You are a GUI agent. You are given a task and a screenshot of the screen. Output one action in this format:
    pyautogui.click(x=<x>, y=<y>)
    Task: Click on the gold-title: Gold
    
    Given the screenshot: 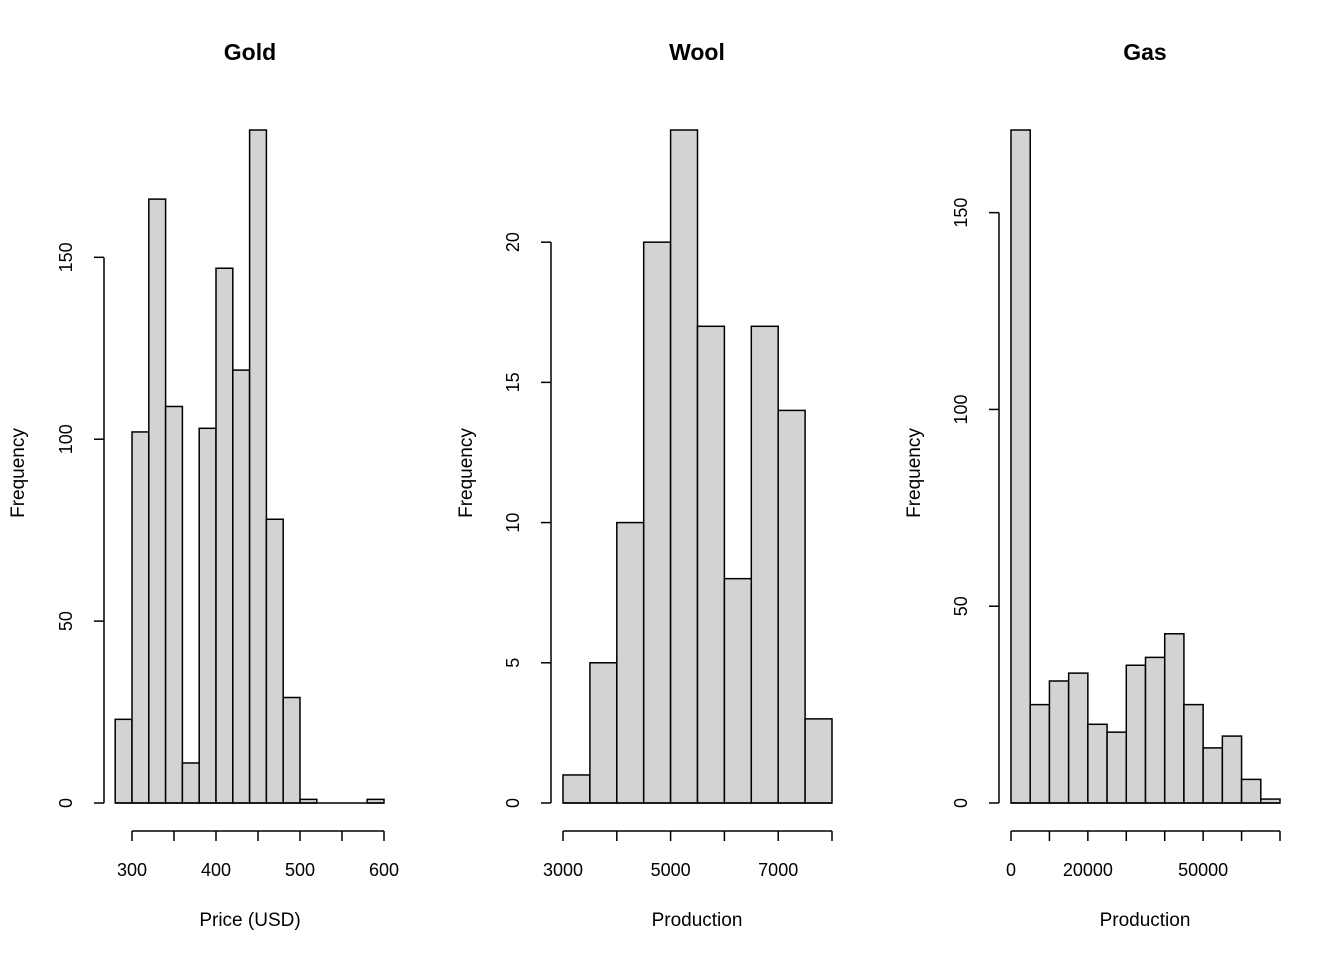 What is the action you would take?
    pyautogui.click(x=250, y=52)
    